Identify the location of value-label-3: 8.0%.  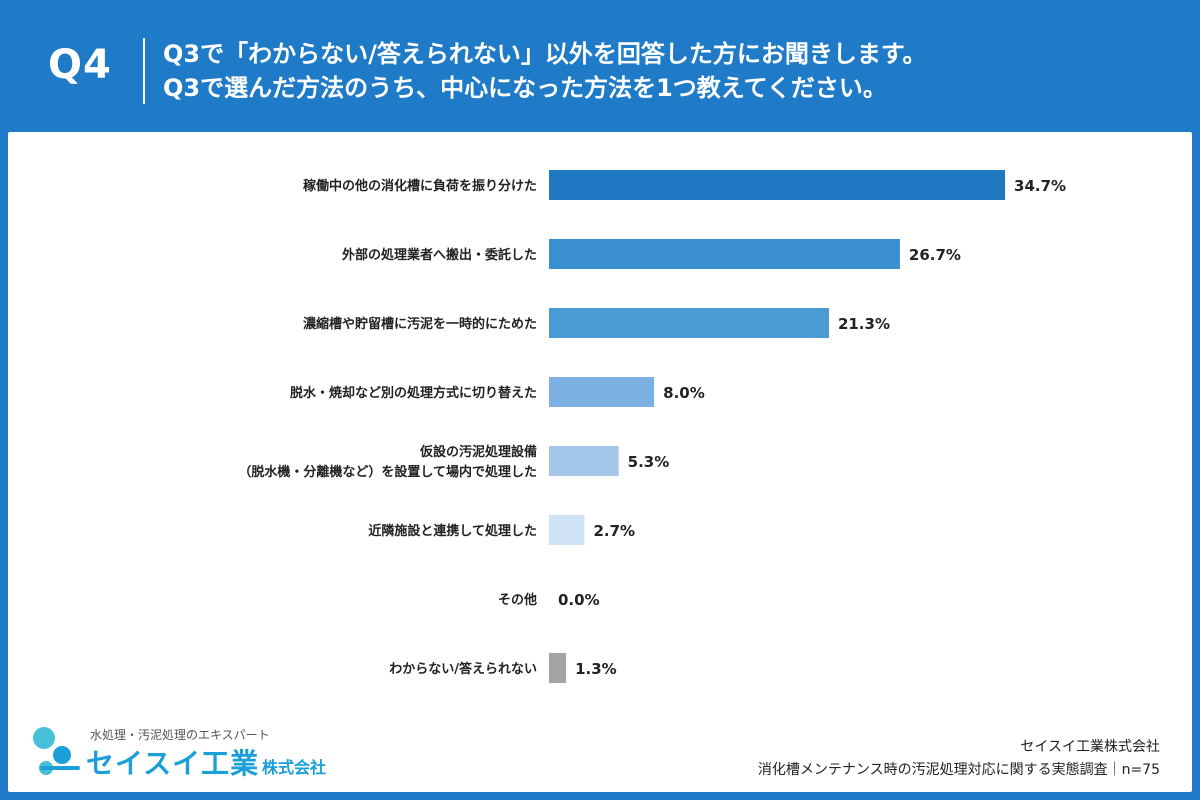
(684, 393).